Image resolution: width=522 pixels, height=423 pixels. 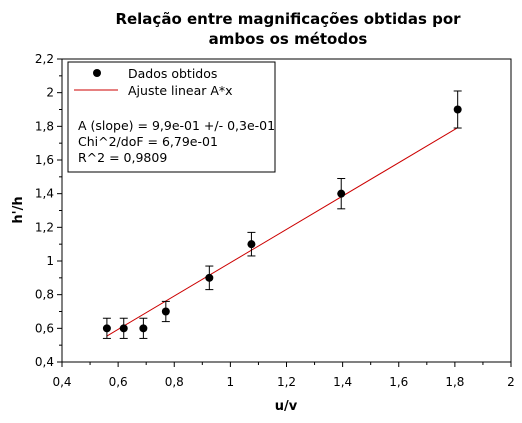 I want to click on chart-title-line-2: ambos os métodos, so click(x=288, y=39).